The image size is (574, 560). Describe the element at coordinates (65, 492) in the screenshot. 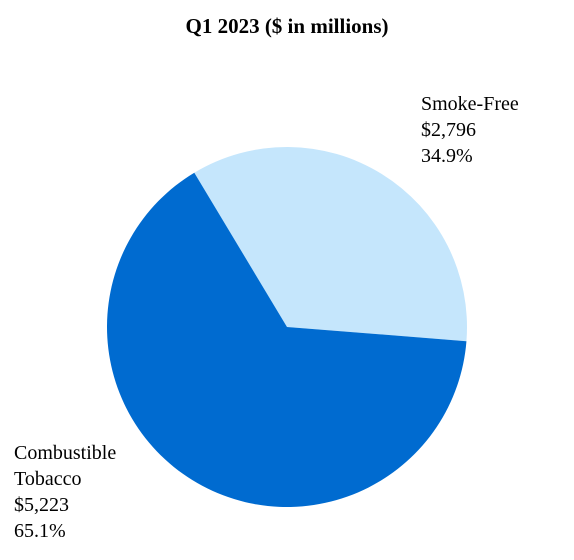

I see `slice-label-combustible-tobacco: Combustible Tobacco $5,223 65.1%` at that location.